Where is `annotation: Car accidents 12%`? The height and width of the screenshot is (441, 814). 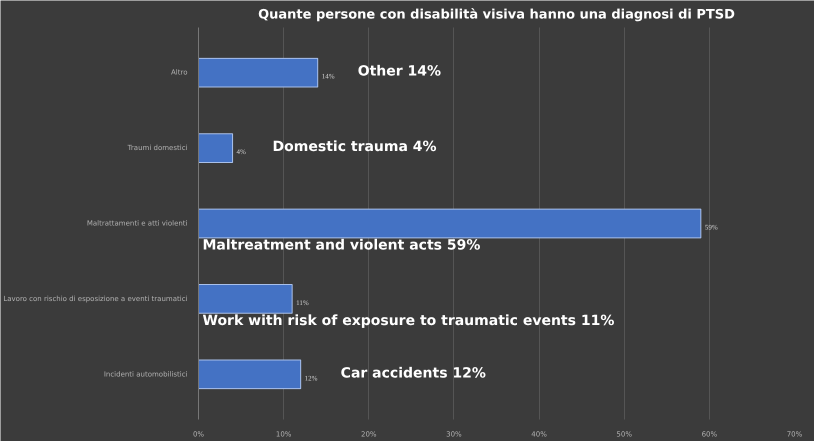 annotation: Car accidents 12% is located at coordinates (413, 373).